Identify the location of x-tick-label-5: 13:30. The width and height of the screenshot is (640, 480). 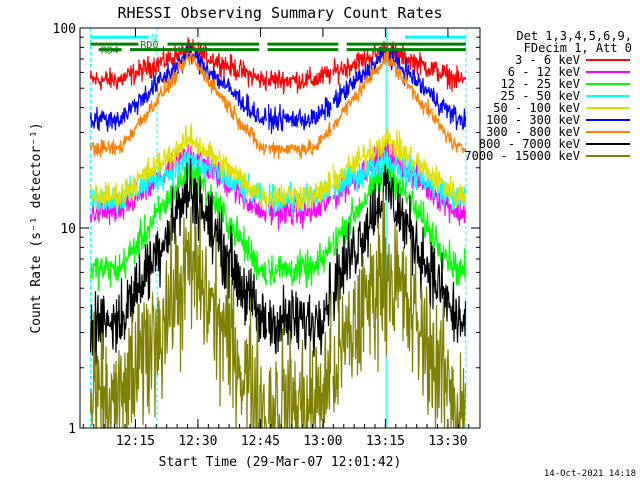
(447, 441).